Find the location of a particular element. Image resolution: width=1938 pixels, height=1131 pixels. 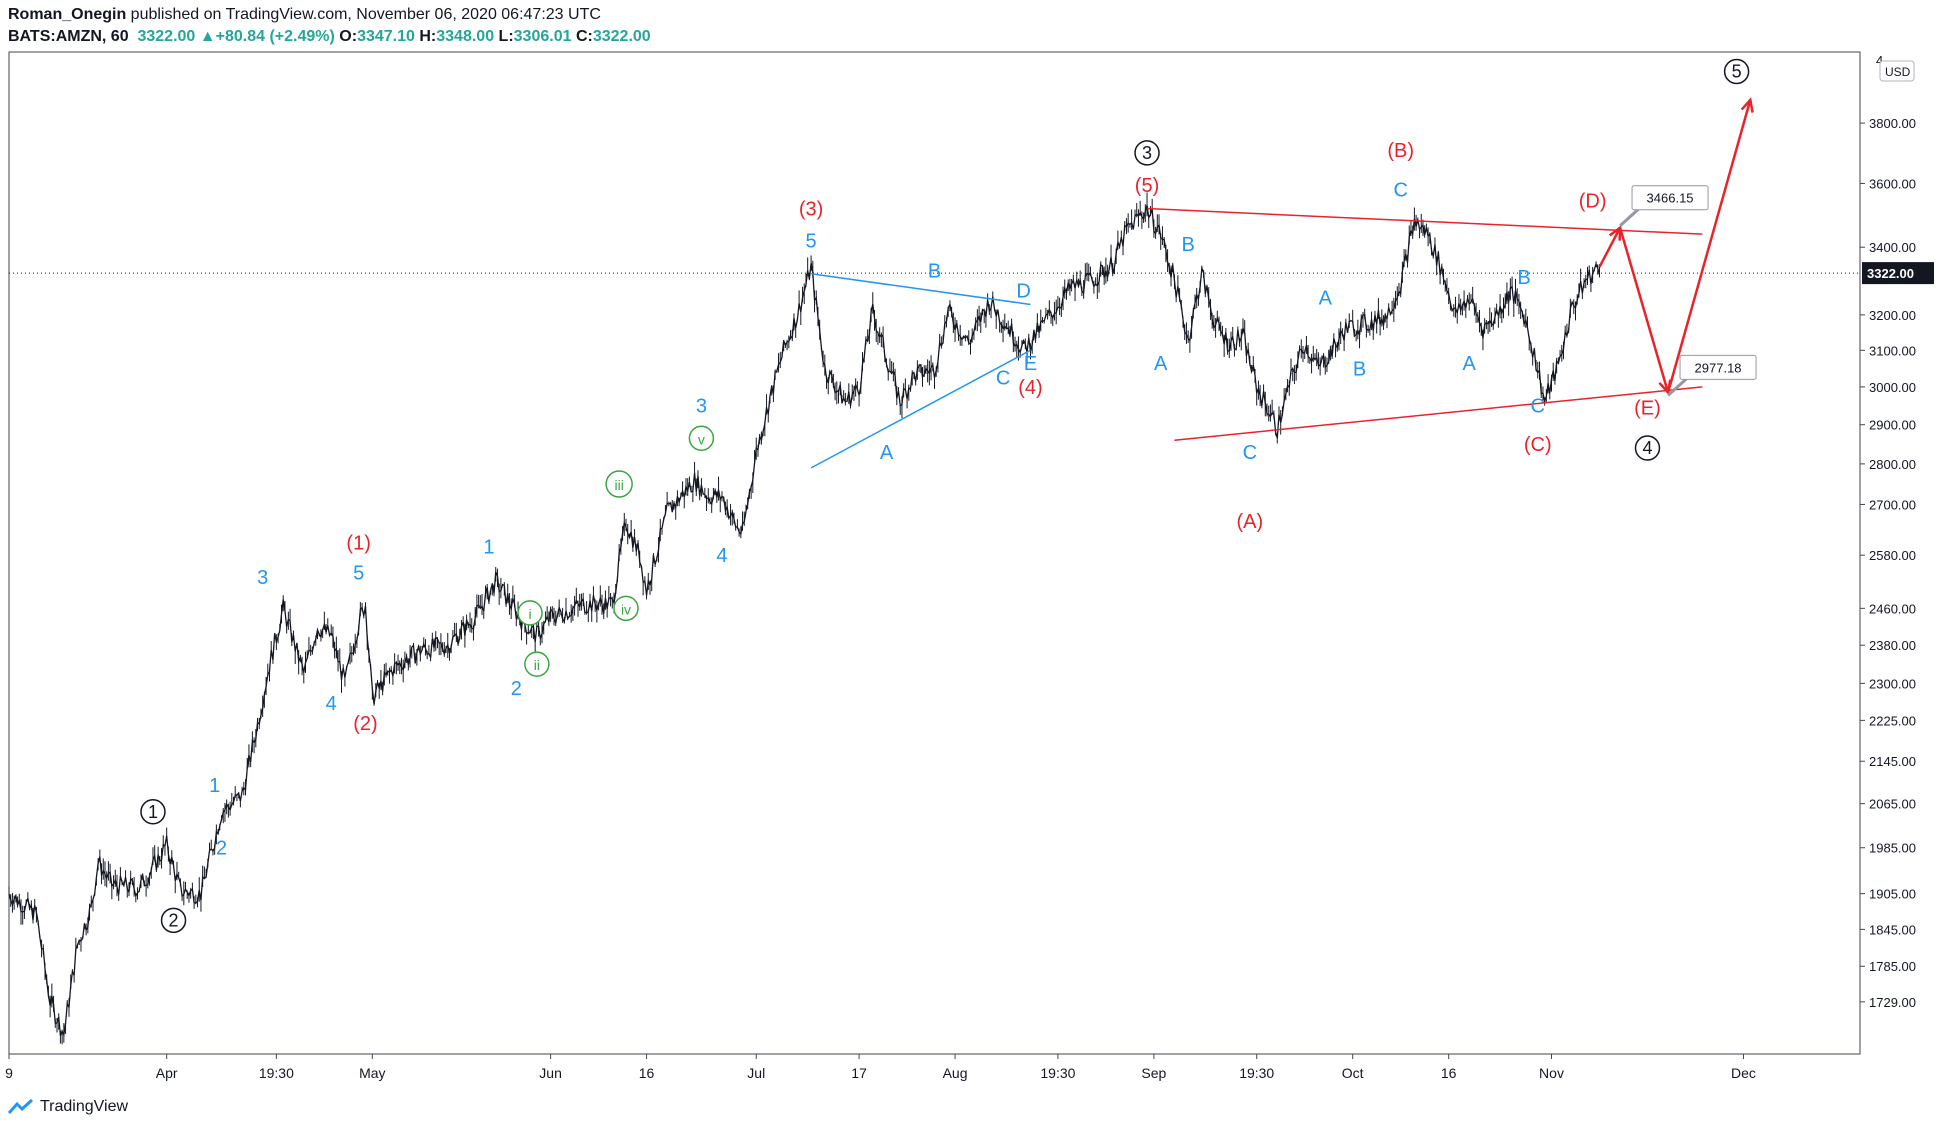

low-value: 3306.01 is located at coordinates (542, 36).